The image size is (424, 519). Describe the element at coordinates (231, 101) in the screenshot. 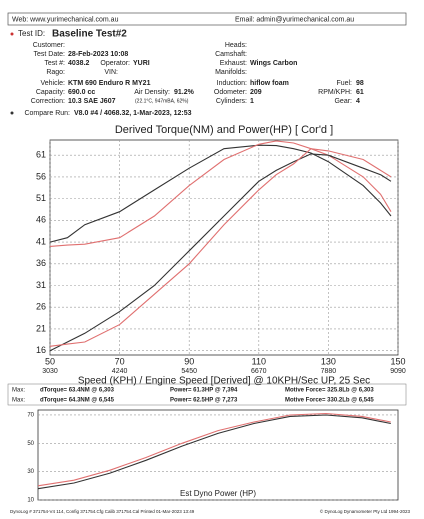

I see `field-label: Cylinders:` at that location.